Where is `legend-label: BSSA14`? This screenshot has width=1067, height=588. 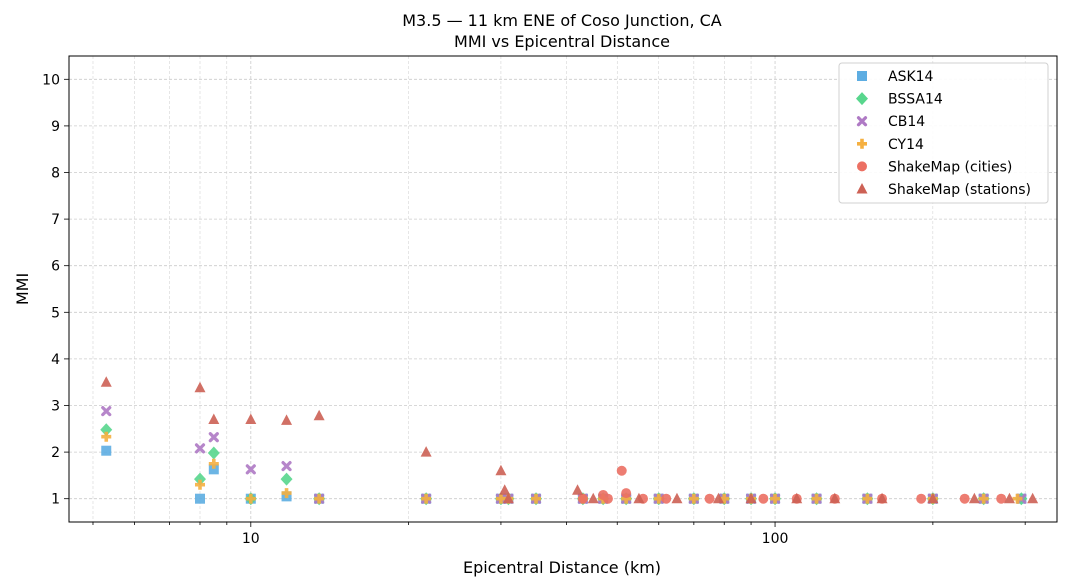 legend-label: BSSA14 is located at coordinates (915, 100).